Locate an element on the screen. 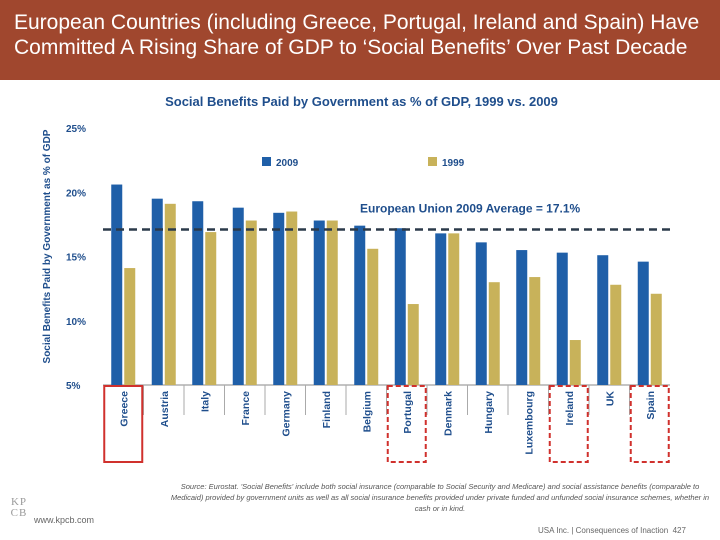 Image resolution: width=720 pixels, height=540 pixels. y-tick-label: 15% is located at coordinates (76, 258).